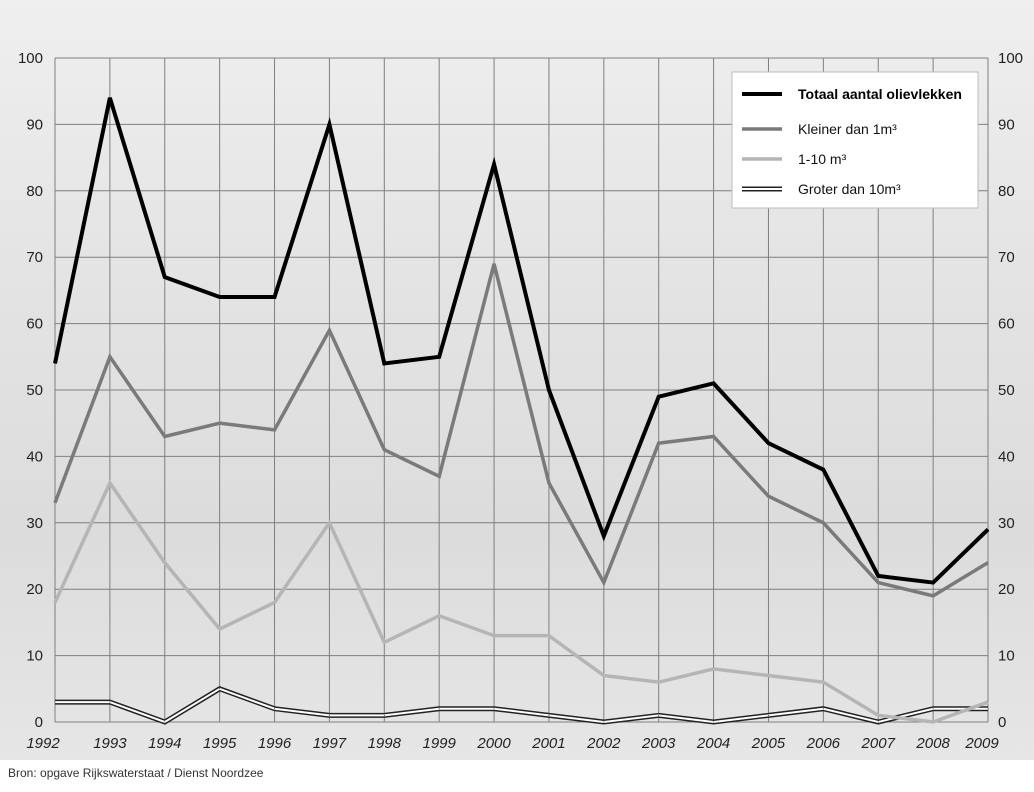 This screenshot has height=792, width=1034. Describe the element at coordinates (275, 743) in the screenshot. I see `x-tick-label: 1996` at that location.